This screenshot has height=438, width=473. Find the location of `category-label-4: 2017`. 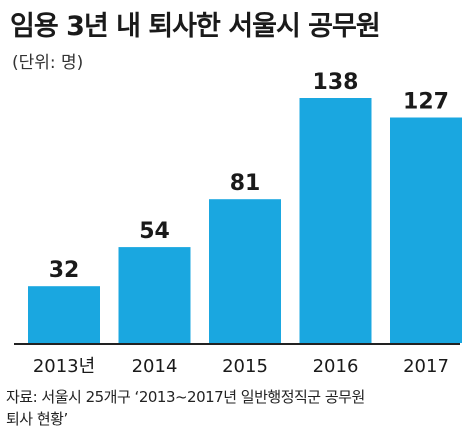

category-label-4: 2017 is located at coordinates (426, 366).